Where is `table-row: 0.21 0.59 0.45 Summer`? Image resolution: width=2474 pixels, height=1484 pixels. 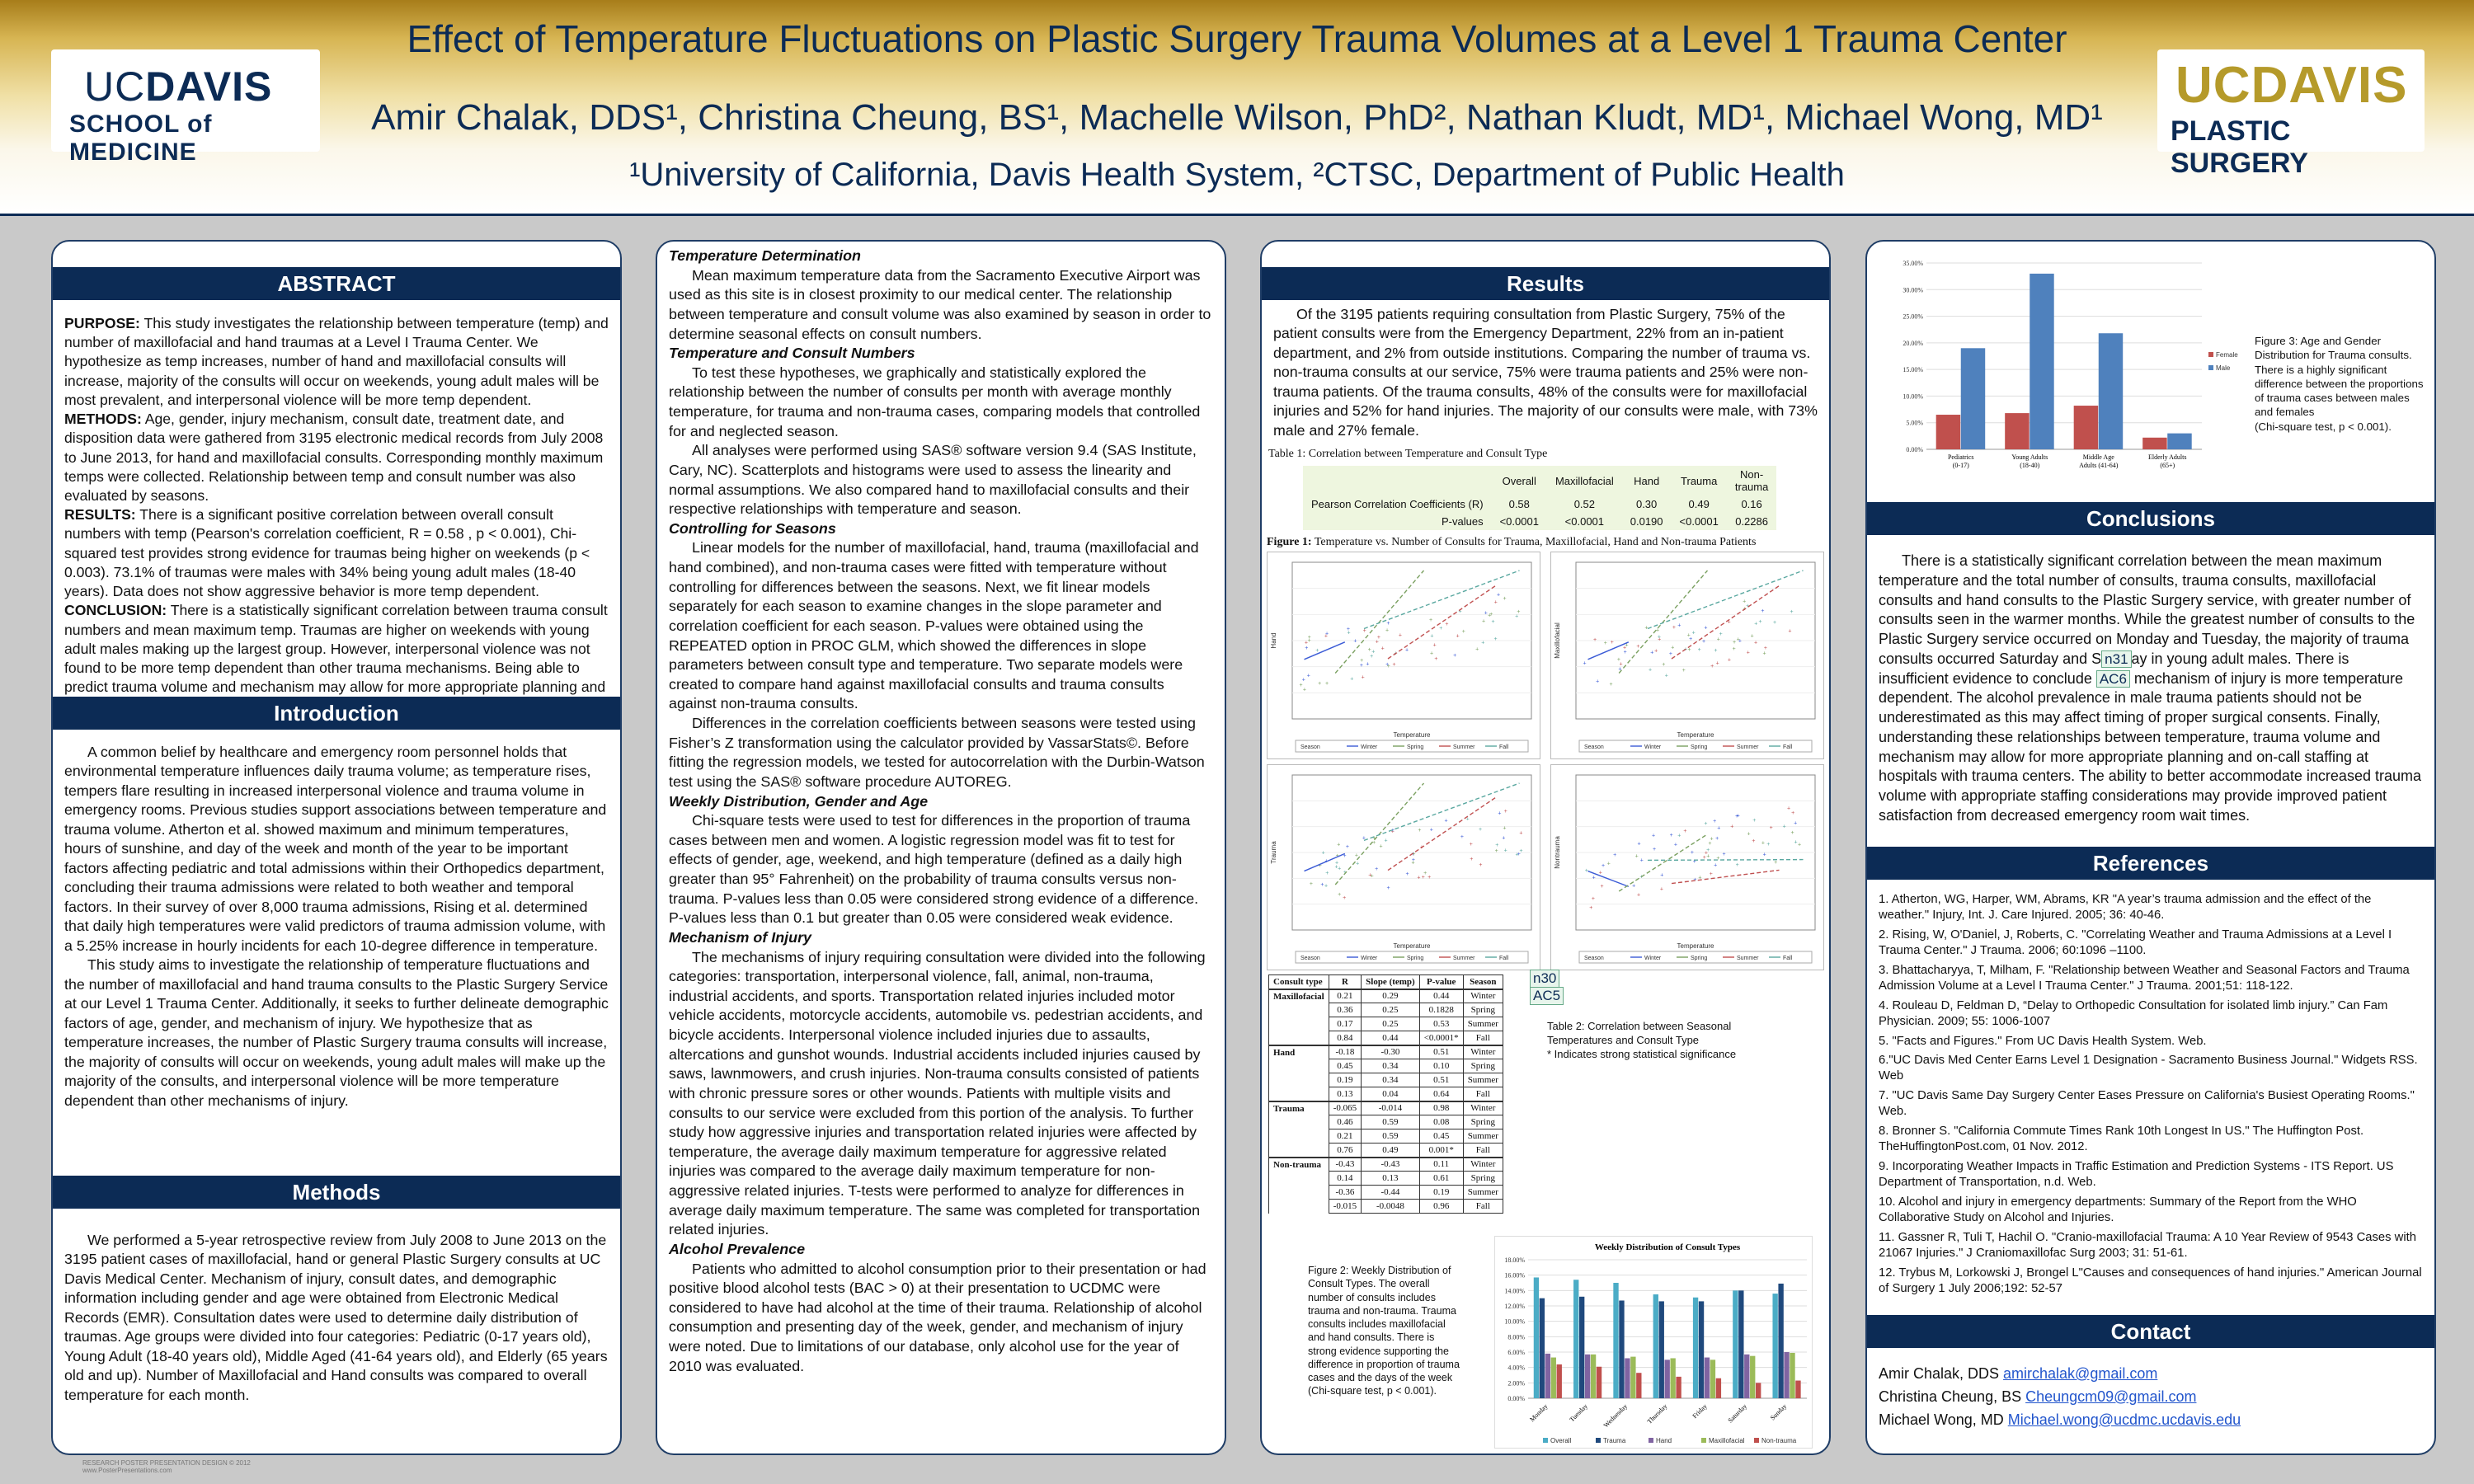
table-row: 0.21 0.59 0.45 Summer is located at coordinates (1385, 1136).